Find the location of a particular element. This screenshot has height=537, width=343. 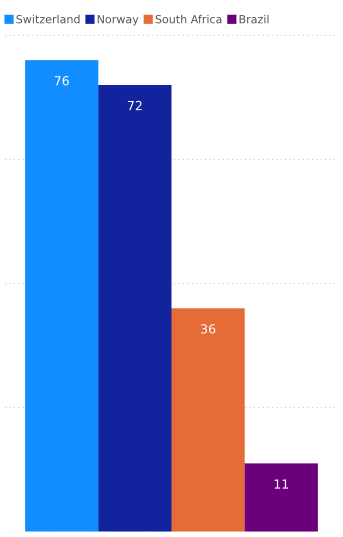

data-label: 76 is located at coordinates (61, 81).